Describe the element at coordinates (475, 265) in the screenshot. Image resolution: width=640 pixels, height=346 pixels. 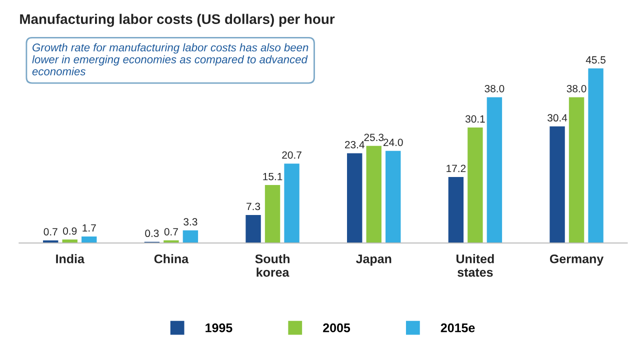
I see `x-tick-label: United states` at that location.